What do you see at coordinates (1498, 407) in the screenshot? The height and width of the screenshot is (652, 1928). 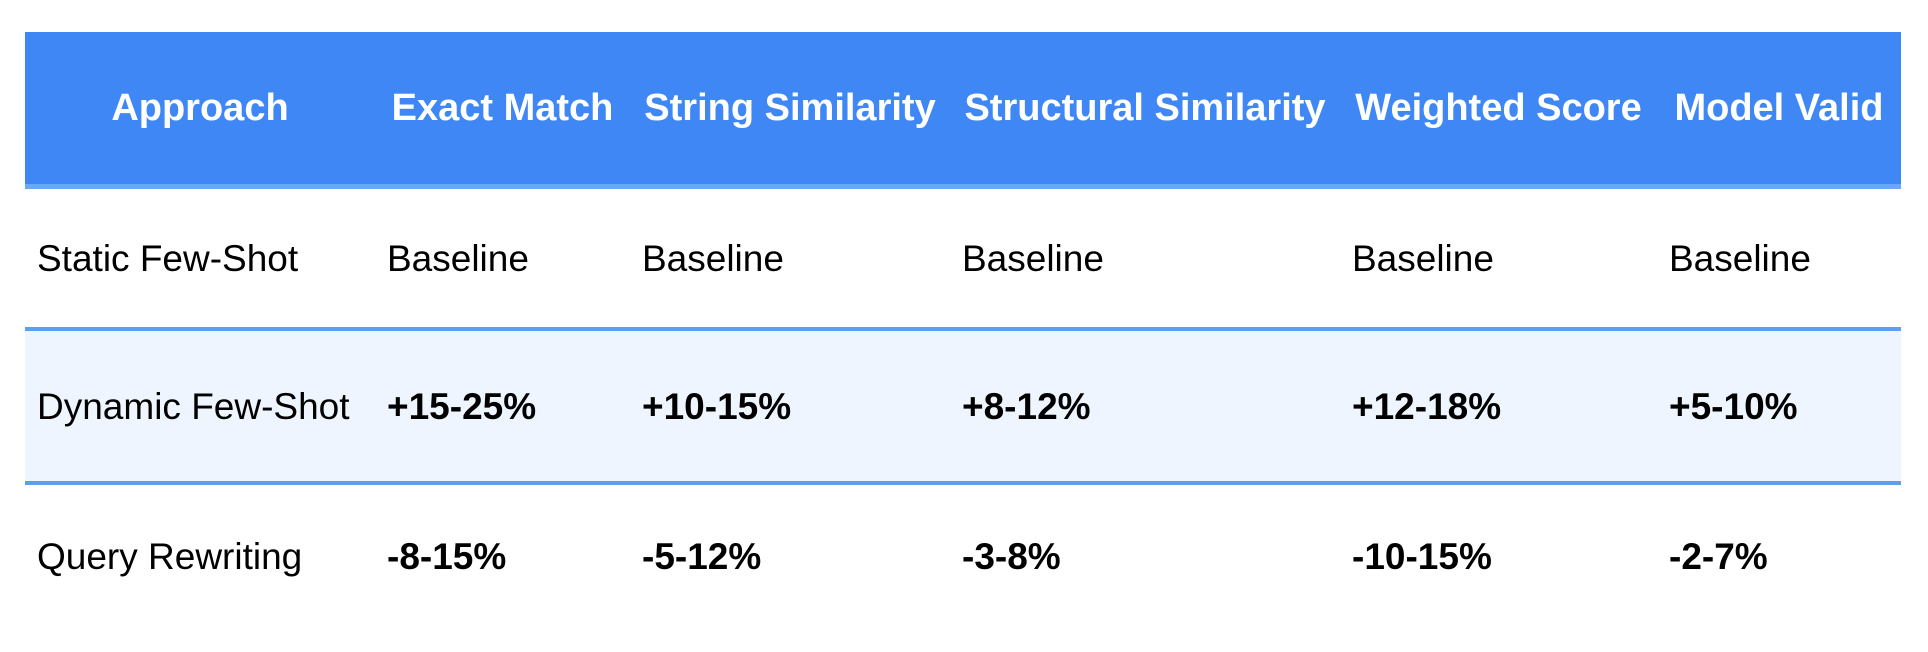 I see `value-cell: +12-18%` at bounding box center [1498, 407].